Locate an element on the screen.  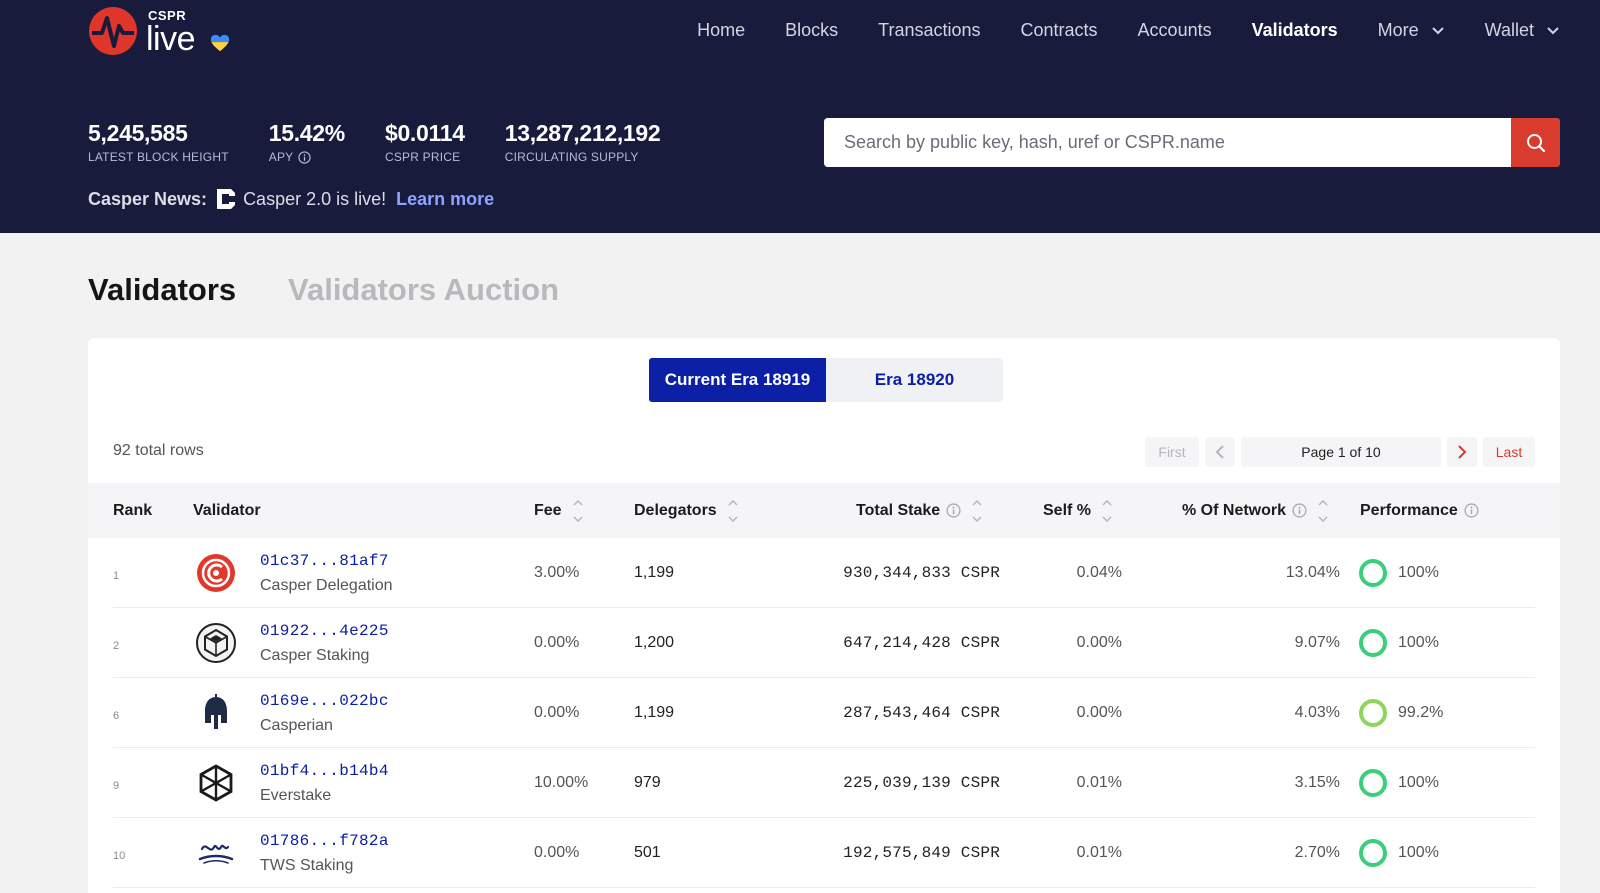
pagination: First Page 1 of 10 Last is located at coordinates (1340, 452).